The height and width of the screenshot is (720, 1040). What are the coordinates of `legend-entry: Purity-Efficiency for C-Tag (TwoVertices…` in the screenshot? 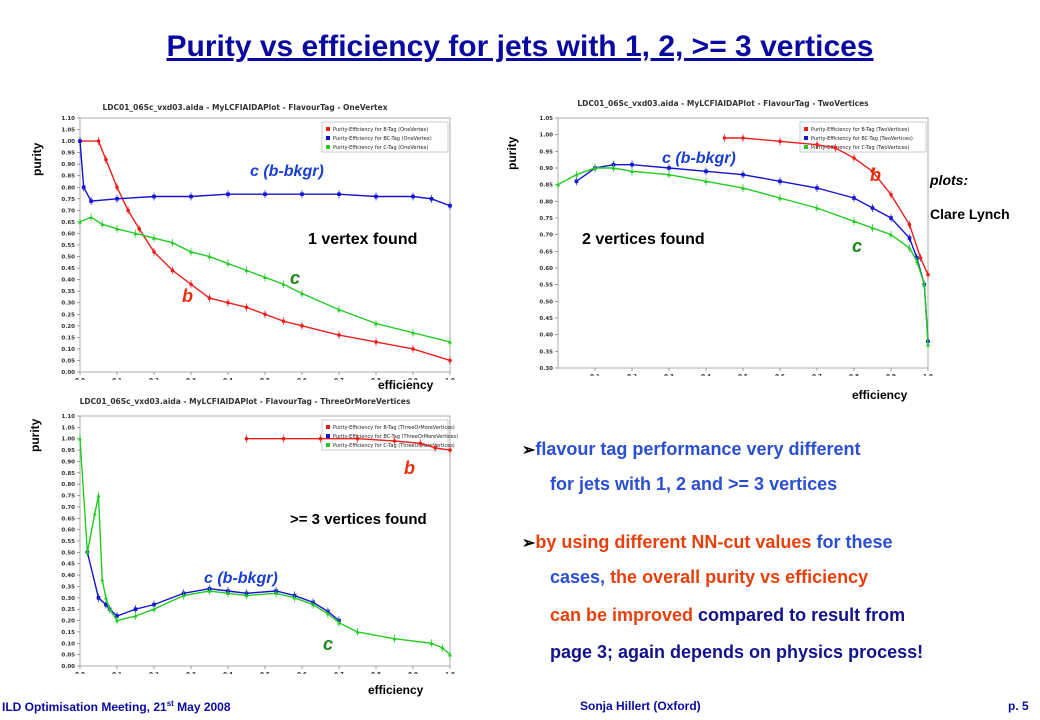 It's located at (860, 148).